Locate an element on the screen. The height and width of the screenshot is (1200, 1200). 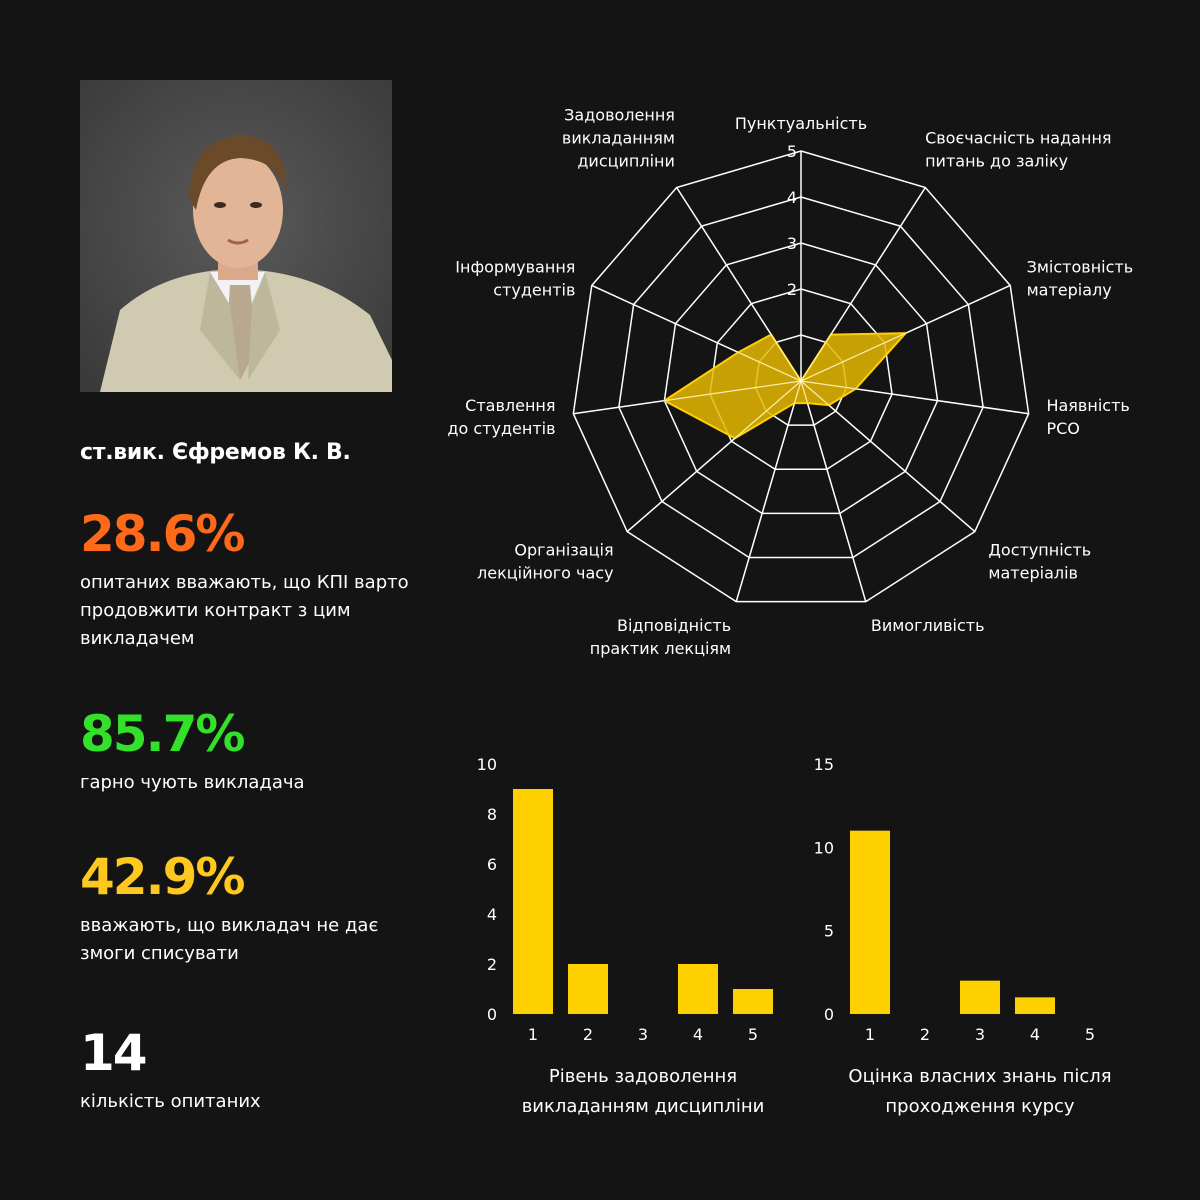
bar-x-tick-label: 3 is located at coordinates (643, 1034).